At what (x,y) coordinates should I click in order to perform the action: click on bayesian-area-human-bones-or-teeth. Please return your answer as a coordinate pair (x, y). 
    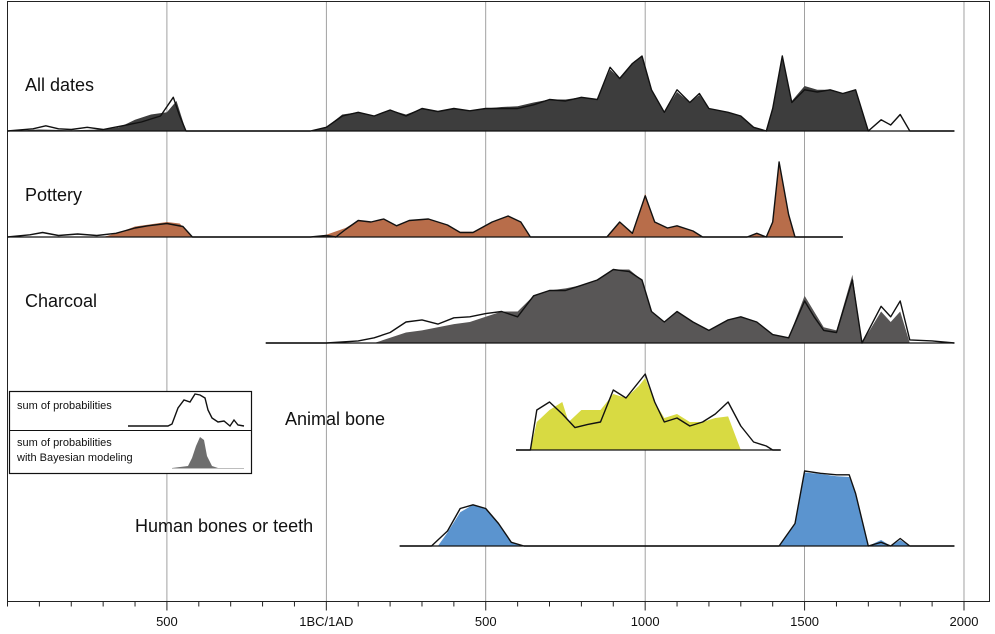
    Looking at the image, I should click on (677, 509).